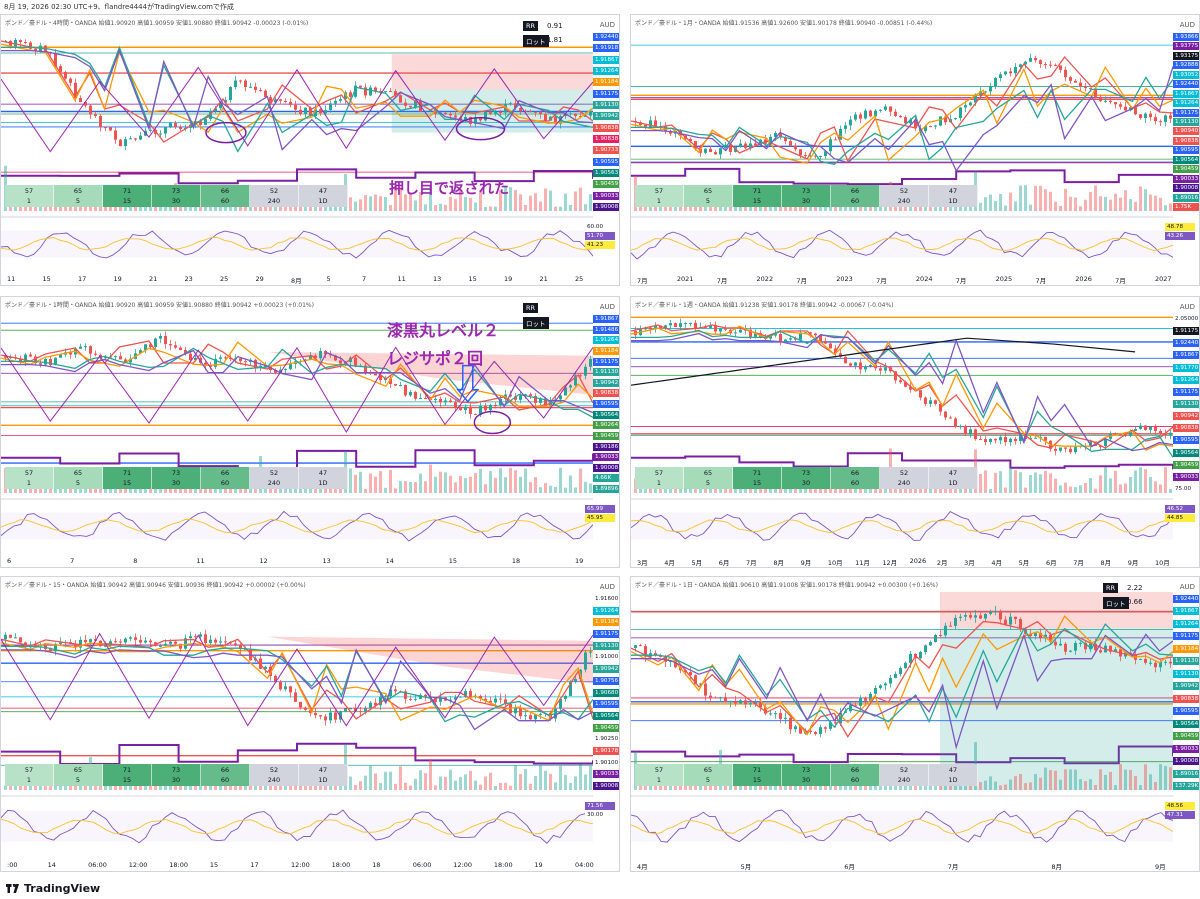 This screenshot has height=899, width=1200. Describe the element at coordinates (297, 561) in the screenshot. I see `time-axis: 6 7 8 11 12 13 14 15 18 19` at that location.